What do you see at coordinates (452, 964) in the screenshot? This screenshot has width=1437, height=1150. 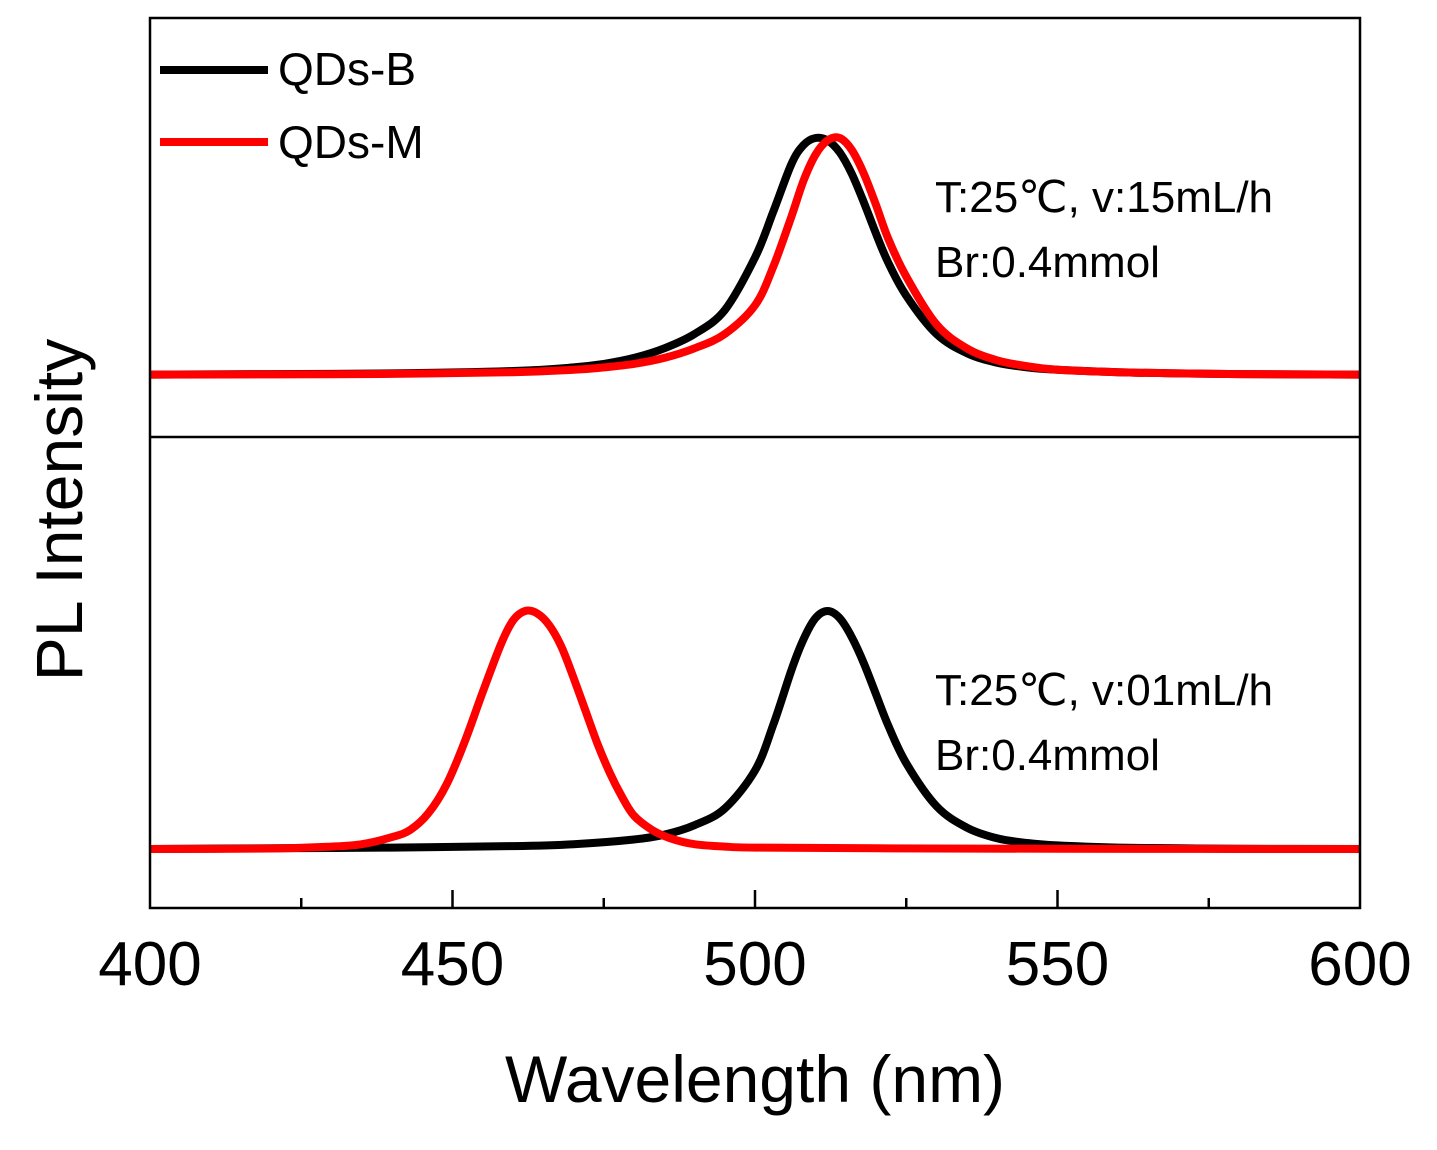 I see `x-tick-label-450: 450` at bounding box center [452, 964].